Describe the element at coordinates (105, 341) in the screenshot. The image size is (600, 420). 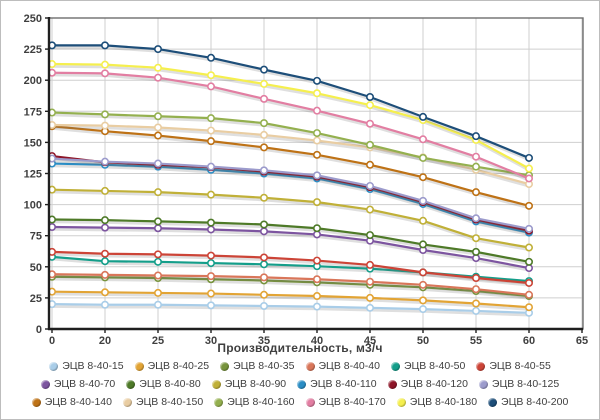
I see `x-tick-label: 20` at that location.